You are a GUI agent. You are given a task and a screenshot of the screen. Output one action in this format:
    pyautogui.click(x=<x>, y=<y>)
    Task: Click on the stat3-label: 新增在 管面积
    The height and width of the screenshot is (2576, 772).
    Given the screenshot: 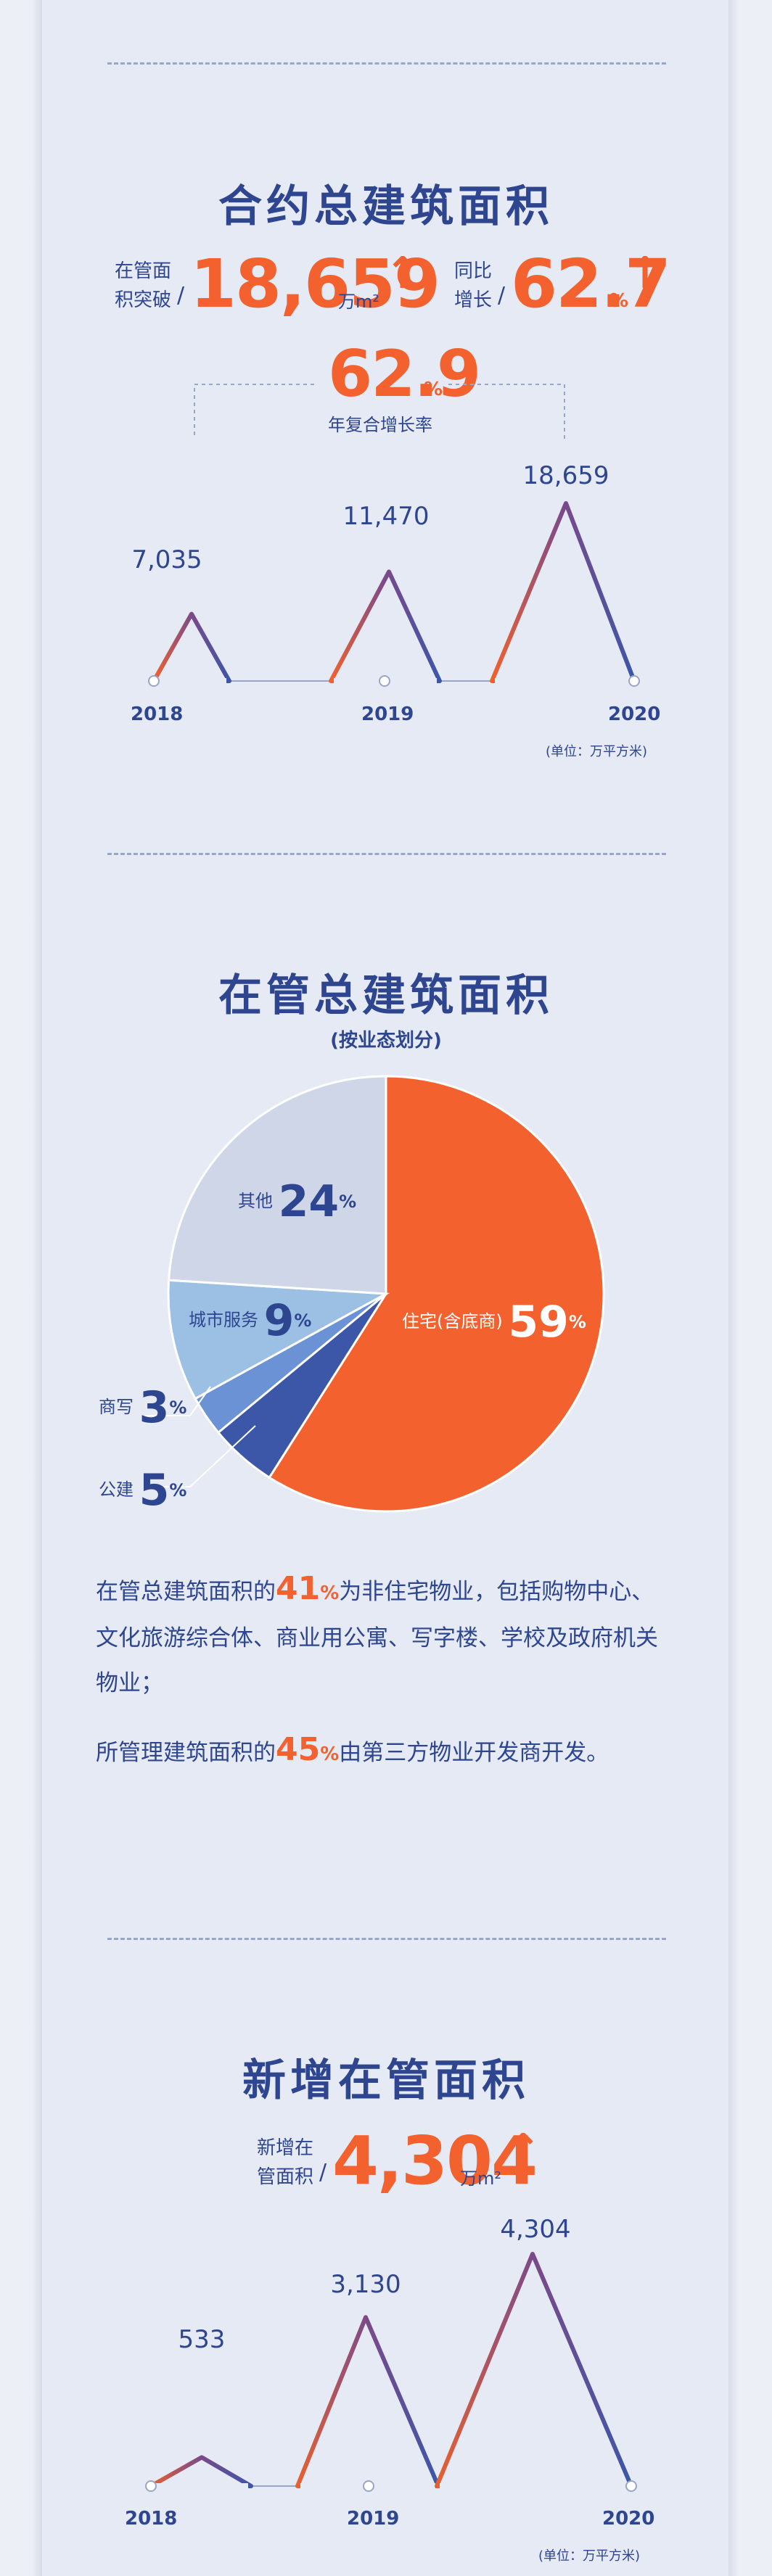 What is the action you would take?
    pyautogui.click(x=285, y=2162)
    